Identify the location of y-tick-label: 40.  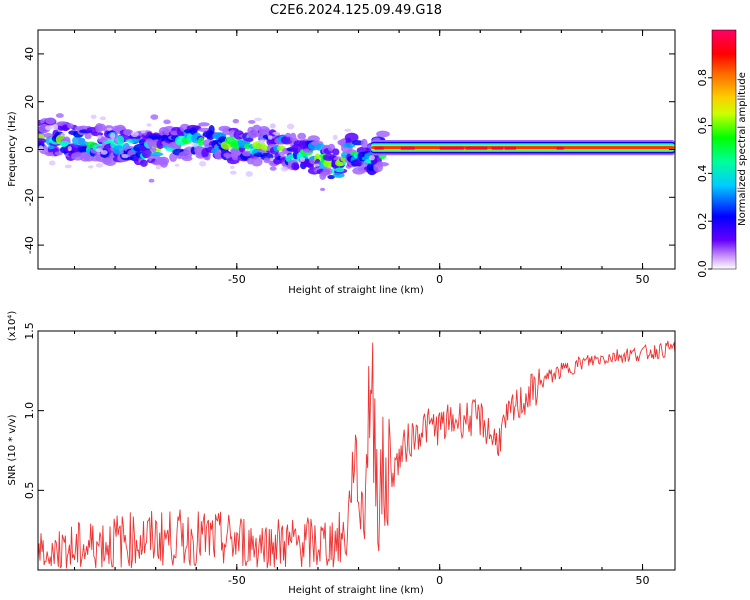
(29, 54).